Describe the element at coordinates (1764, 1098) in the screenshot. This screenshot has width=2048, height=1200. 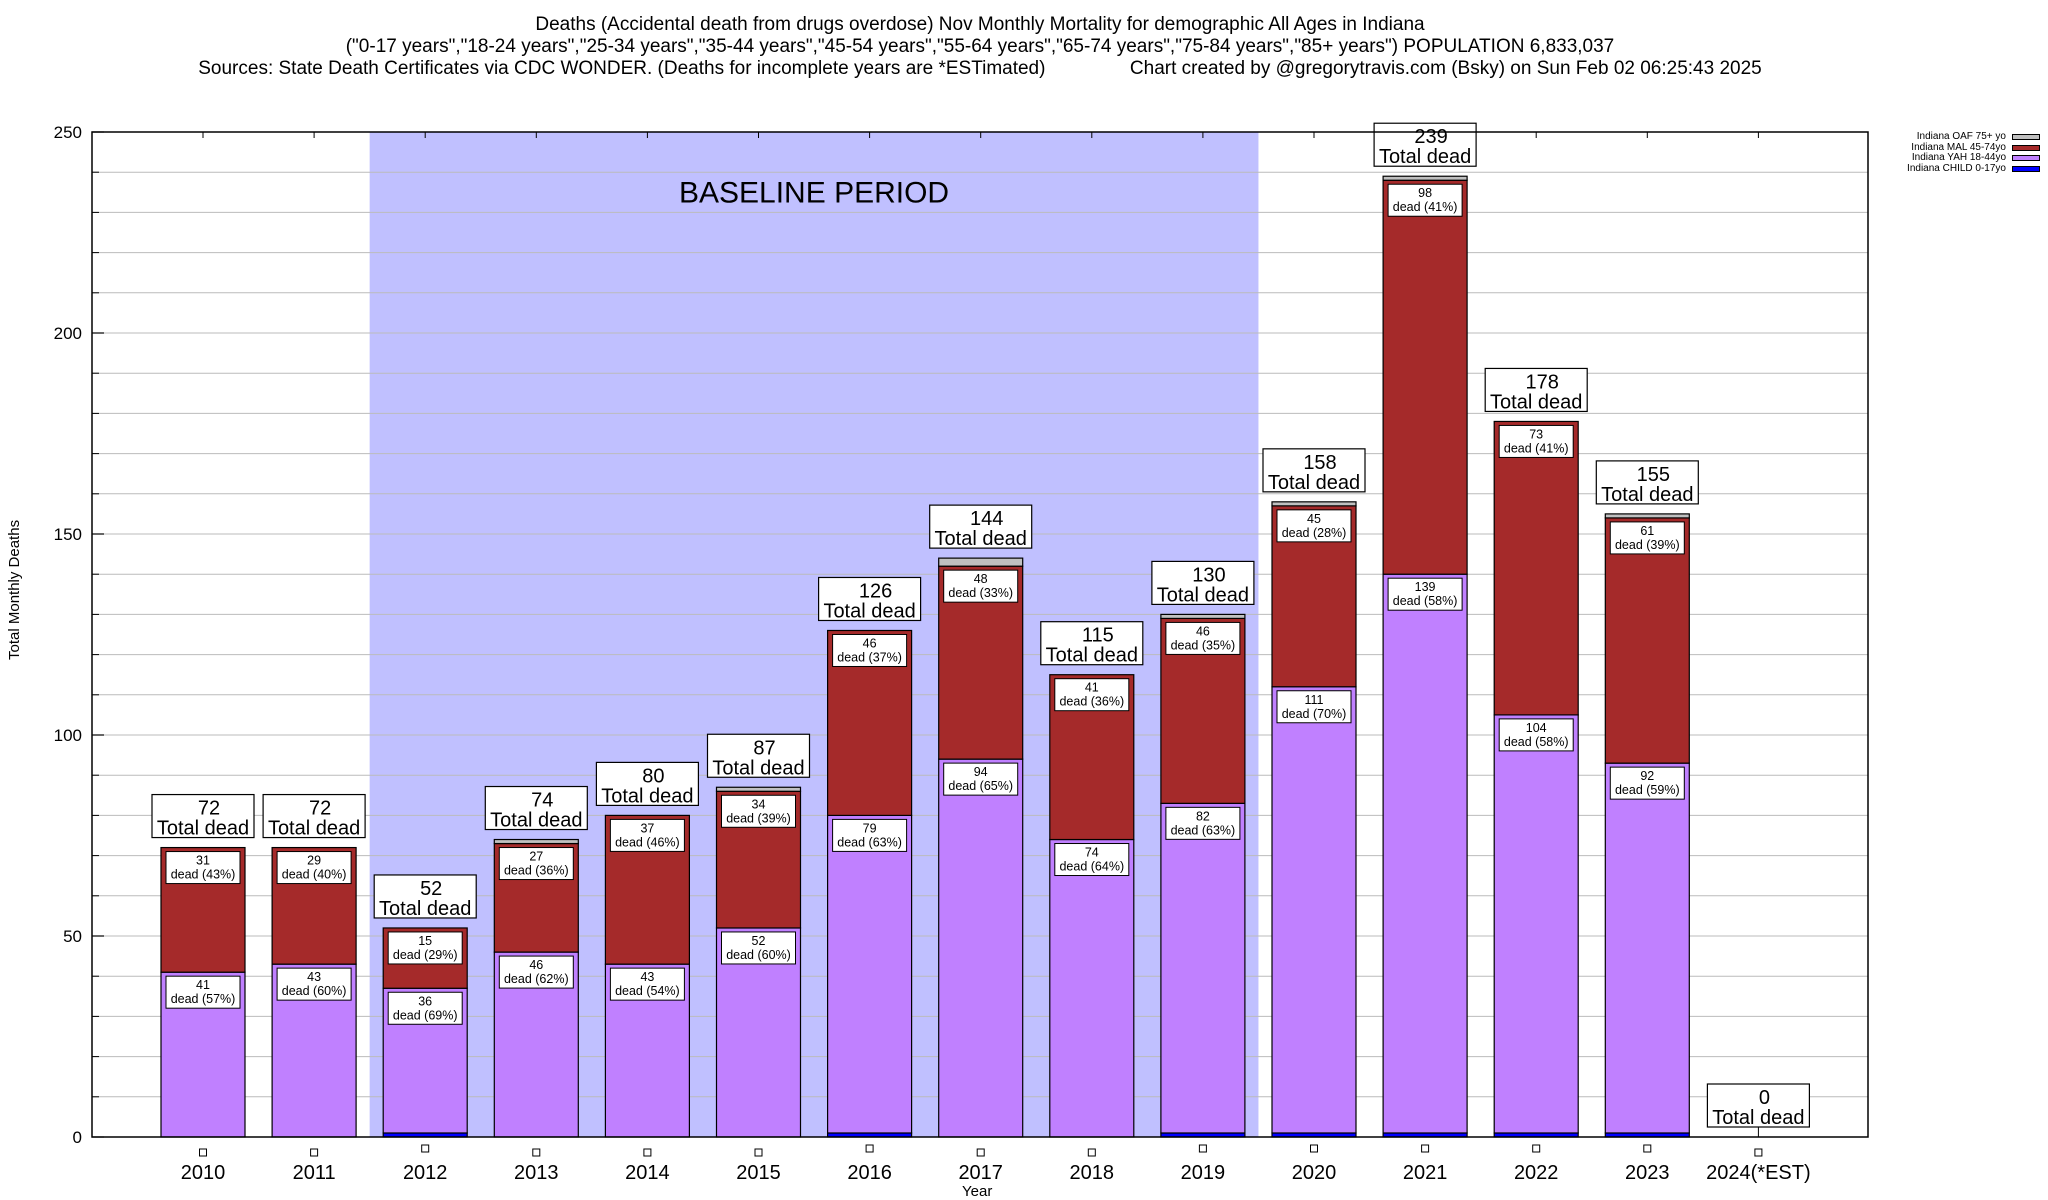
I see `total-label-value: 0` at that location.